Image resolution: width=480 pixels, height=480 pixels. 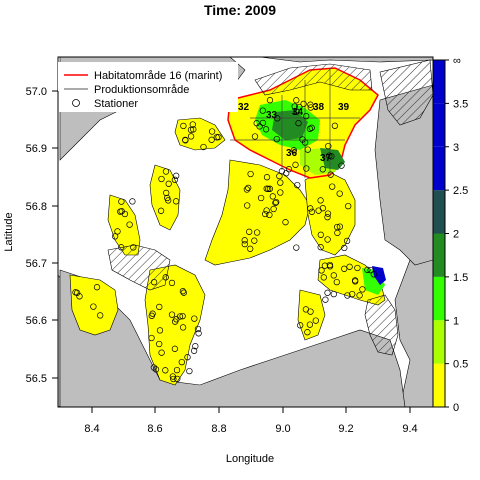 I want to click on area-label-32: 32, so click(x=244, y=107).